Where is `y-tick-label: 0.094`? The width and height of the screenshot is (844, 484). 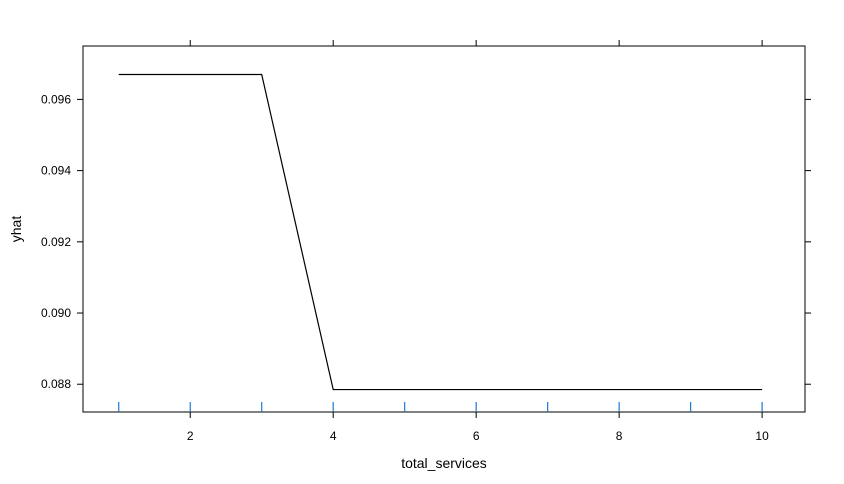 y-tick-label: 0.094 is located at coordinates (56, 171).